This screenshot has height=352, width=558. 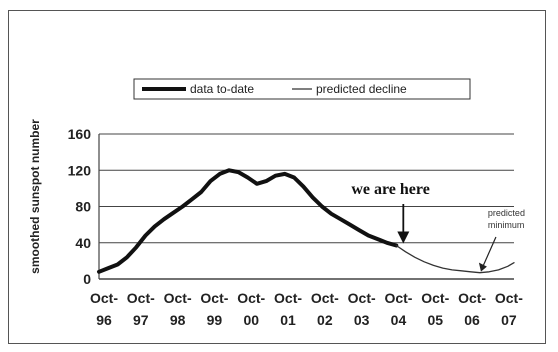 What do you see at coordinates (215, 320) in the screenshot?
I see `x-tick-label-bottom: 99` at bounding box center [215, 320].